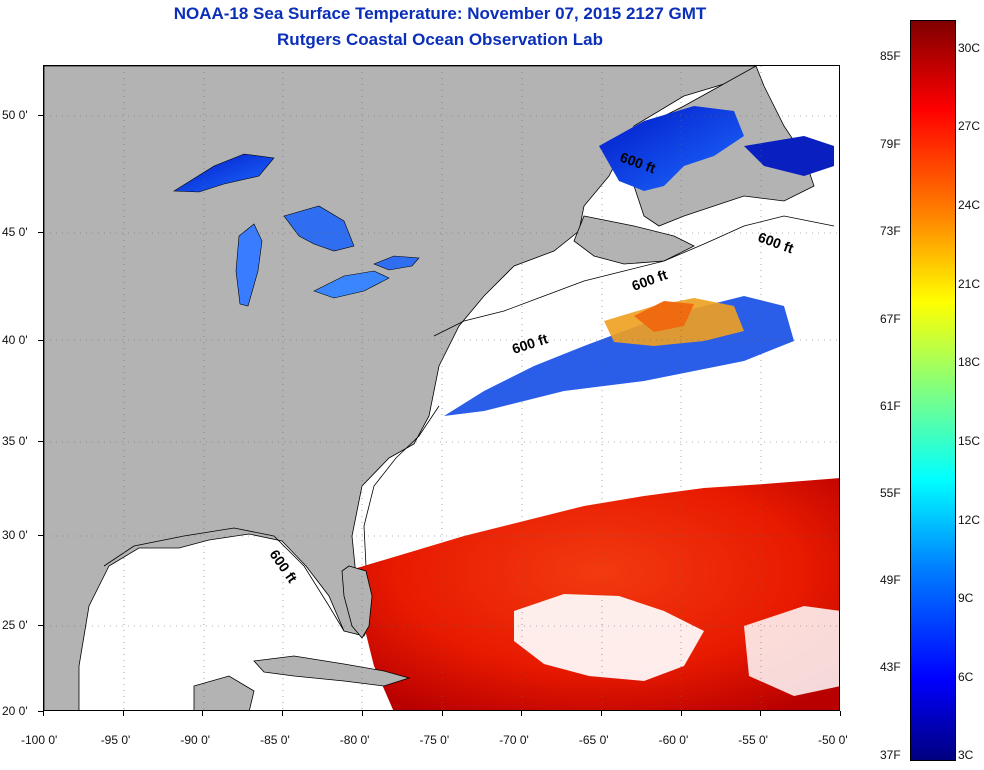 This screenshot has width=984, height=770. I want to click on x-tick-label: -55 0', so click(753, 740).